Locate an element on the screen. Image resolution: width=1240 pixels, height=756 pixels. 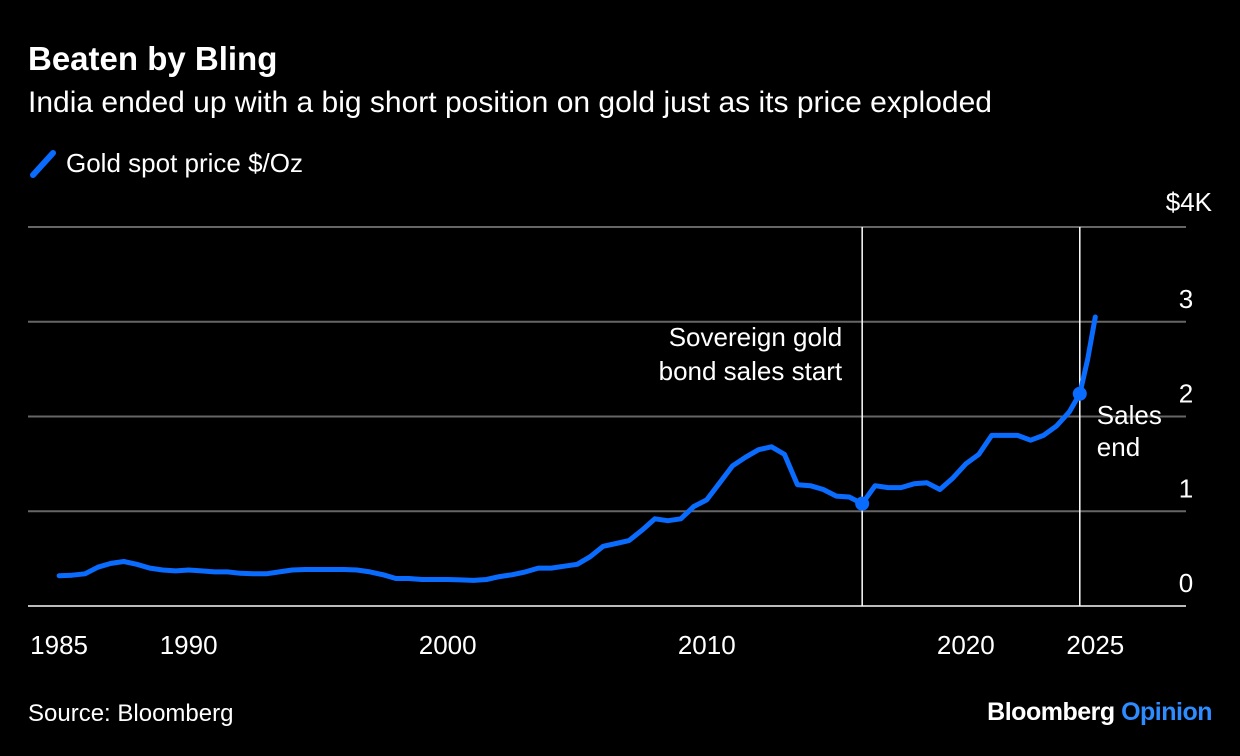
brand-accent: Opinion is located at coordinates (1166, 712).